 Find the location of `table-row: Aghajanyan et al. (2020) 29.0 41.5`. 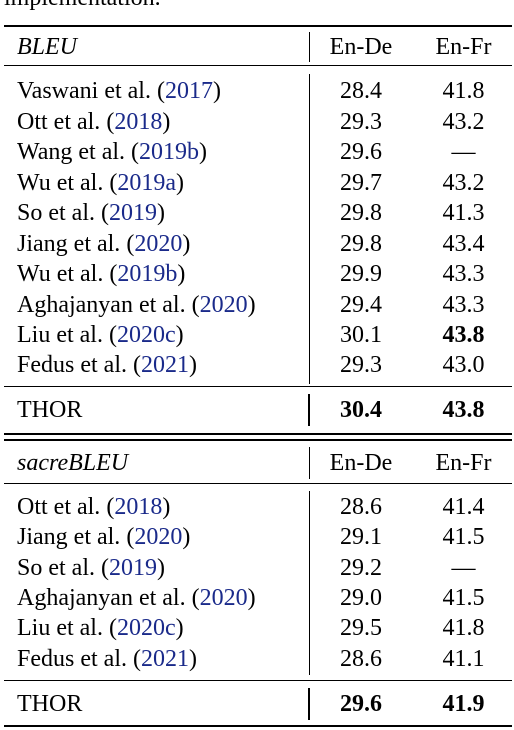

table-row: Aghajanyan et al. (2020) 29.0 41.5 is located at coordinates (257, 598).